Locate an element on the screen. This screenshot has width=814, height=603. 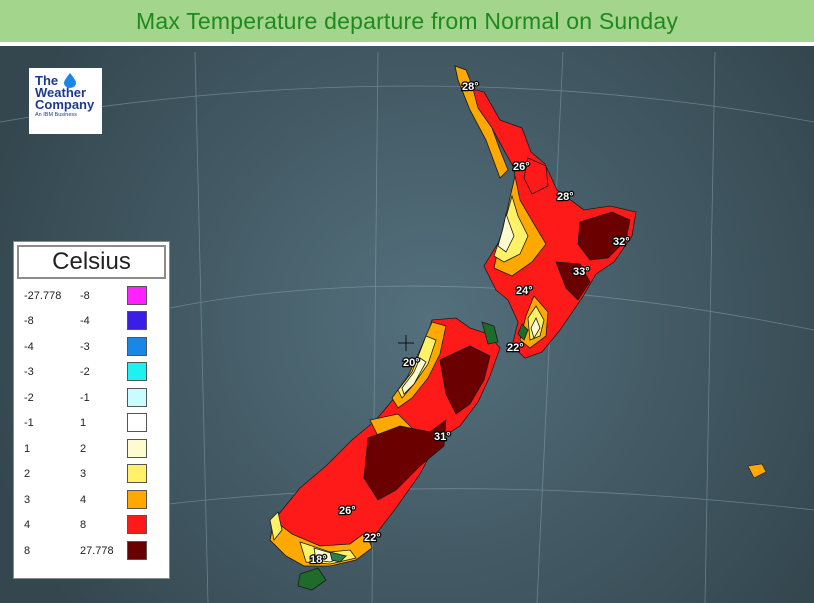
legend-min: -4 is located at coordinates (29, 347).